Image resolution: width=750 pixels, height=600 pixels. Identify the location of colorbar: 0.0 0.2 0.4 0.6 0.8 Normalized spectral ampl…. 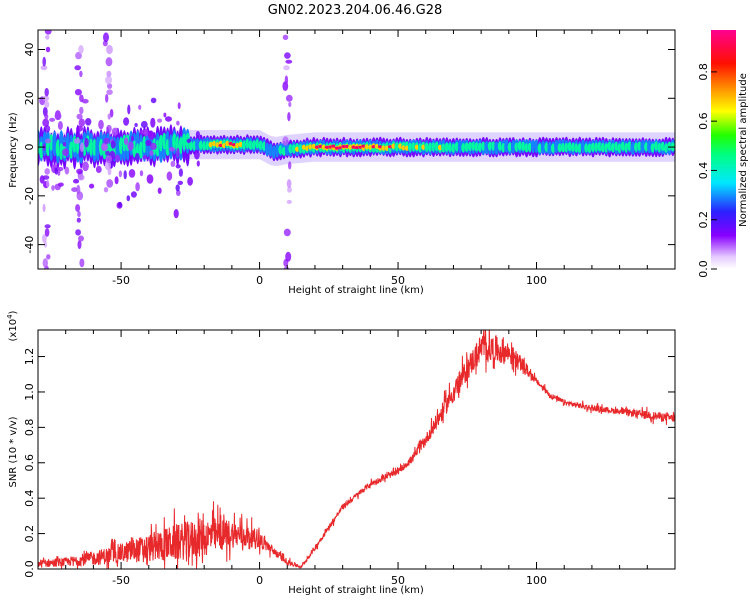
(723, 154).